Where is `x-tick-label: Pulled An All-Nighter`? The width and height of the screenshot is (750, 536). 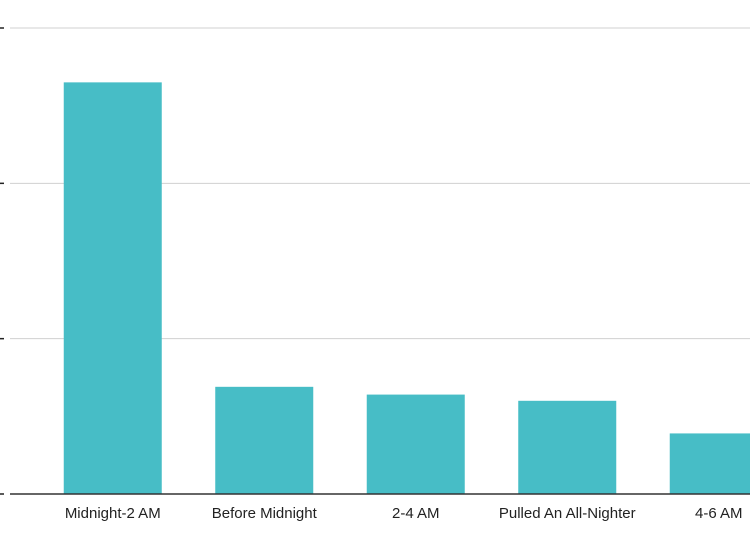 x-tick-label: Pulled An All-Nighter is located at coordinates (567, 513).